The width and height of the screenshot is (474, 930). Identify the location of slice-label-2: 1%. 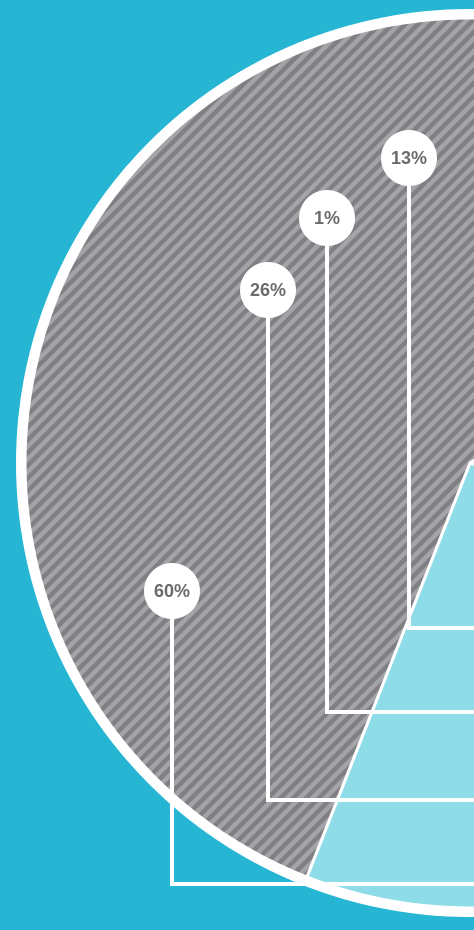
(327, 218).